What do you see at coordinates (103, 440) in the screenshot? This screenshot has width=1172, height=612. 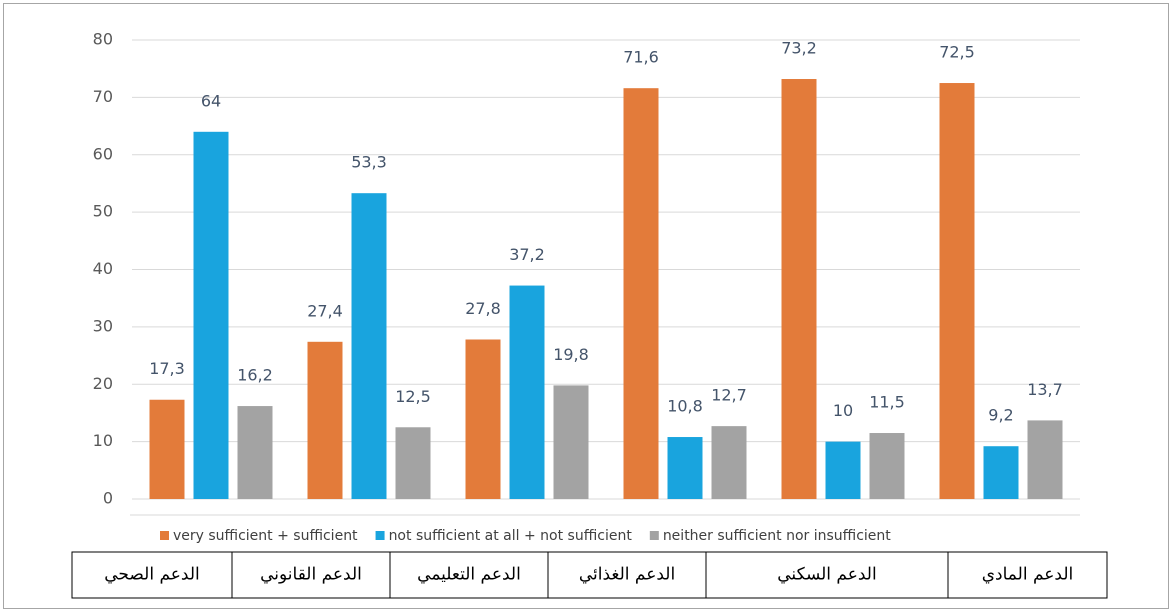 I see `y-tick-label: 10` at bounding box center [103, 440].